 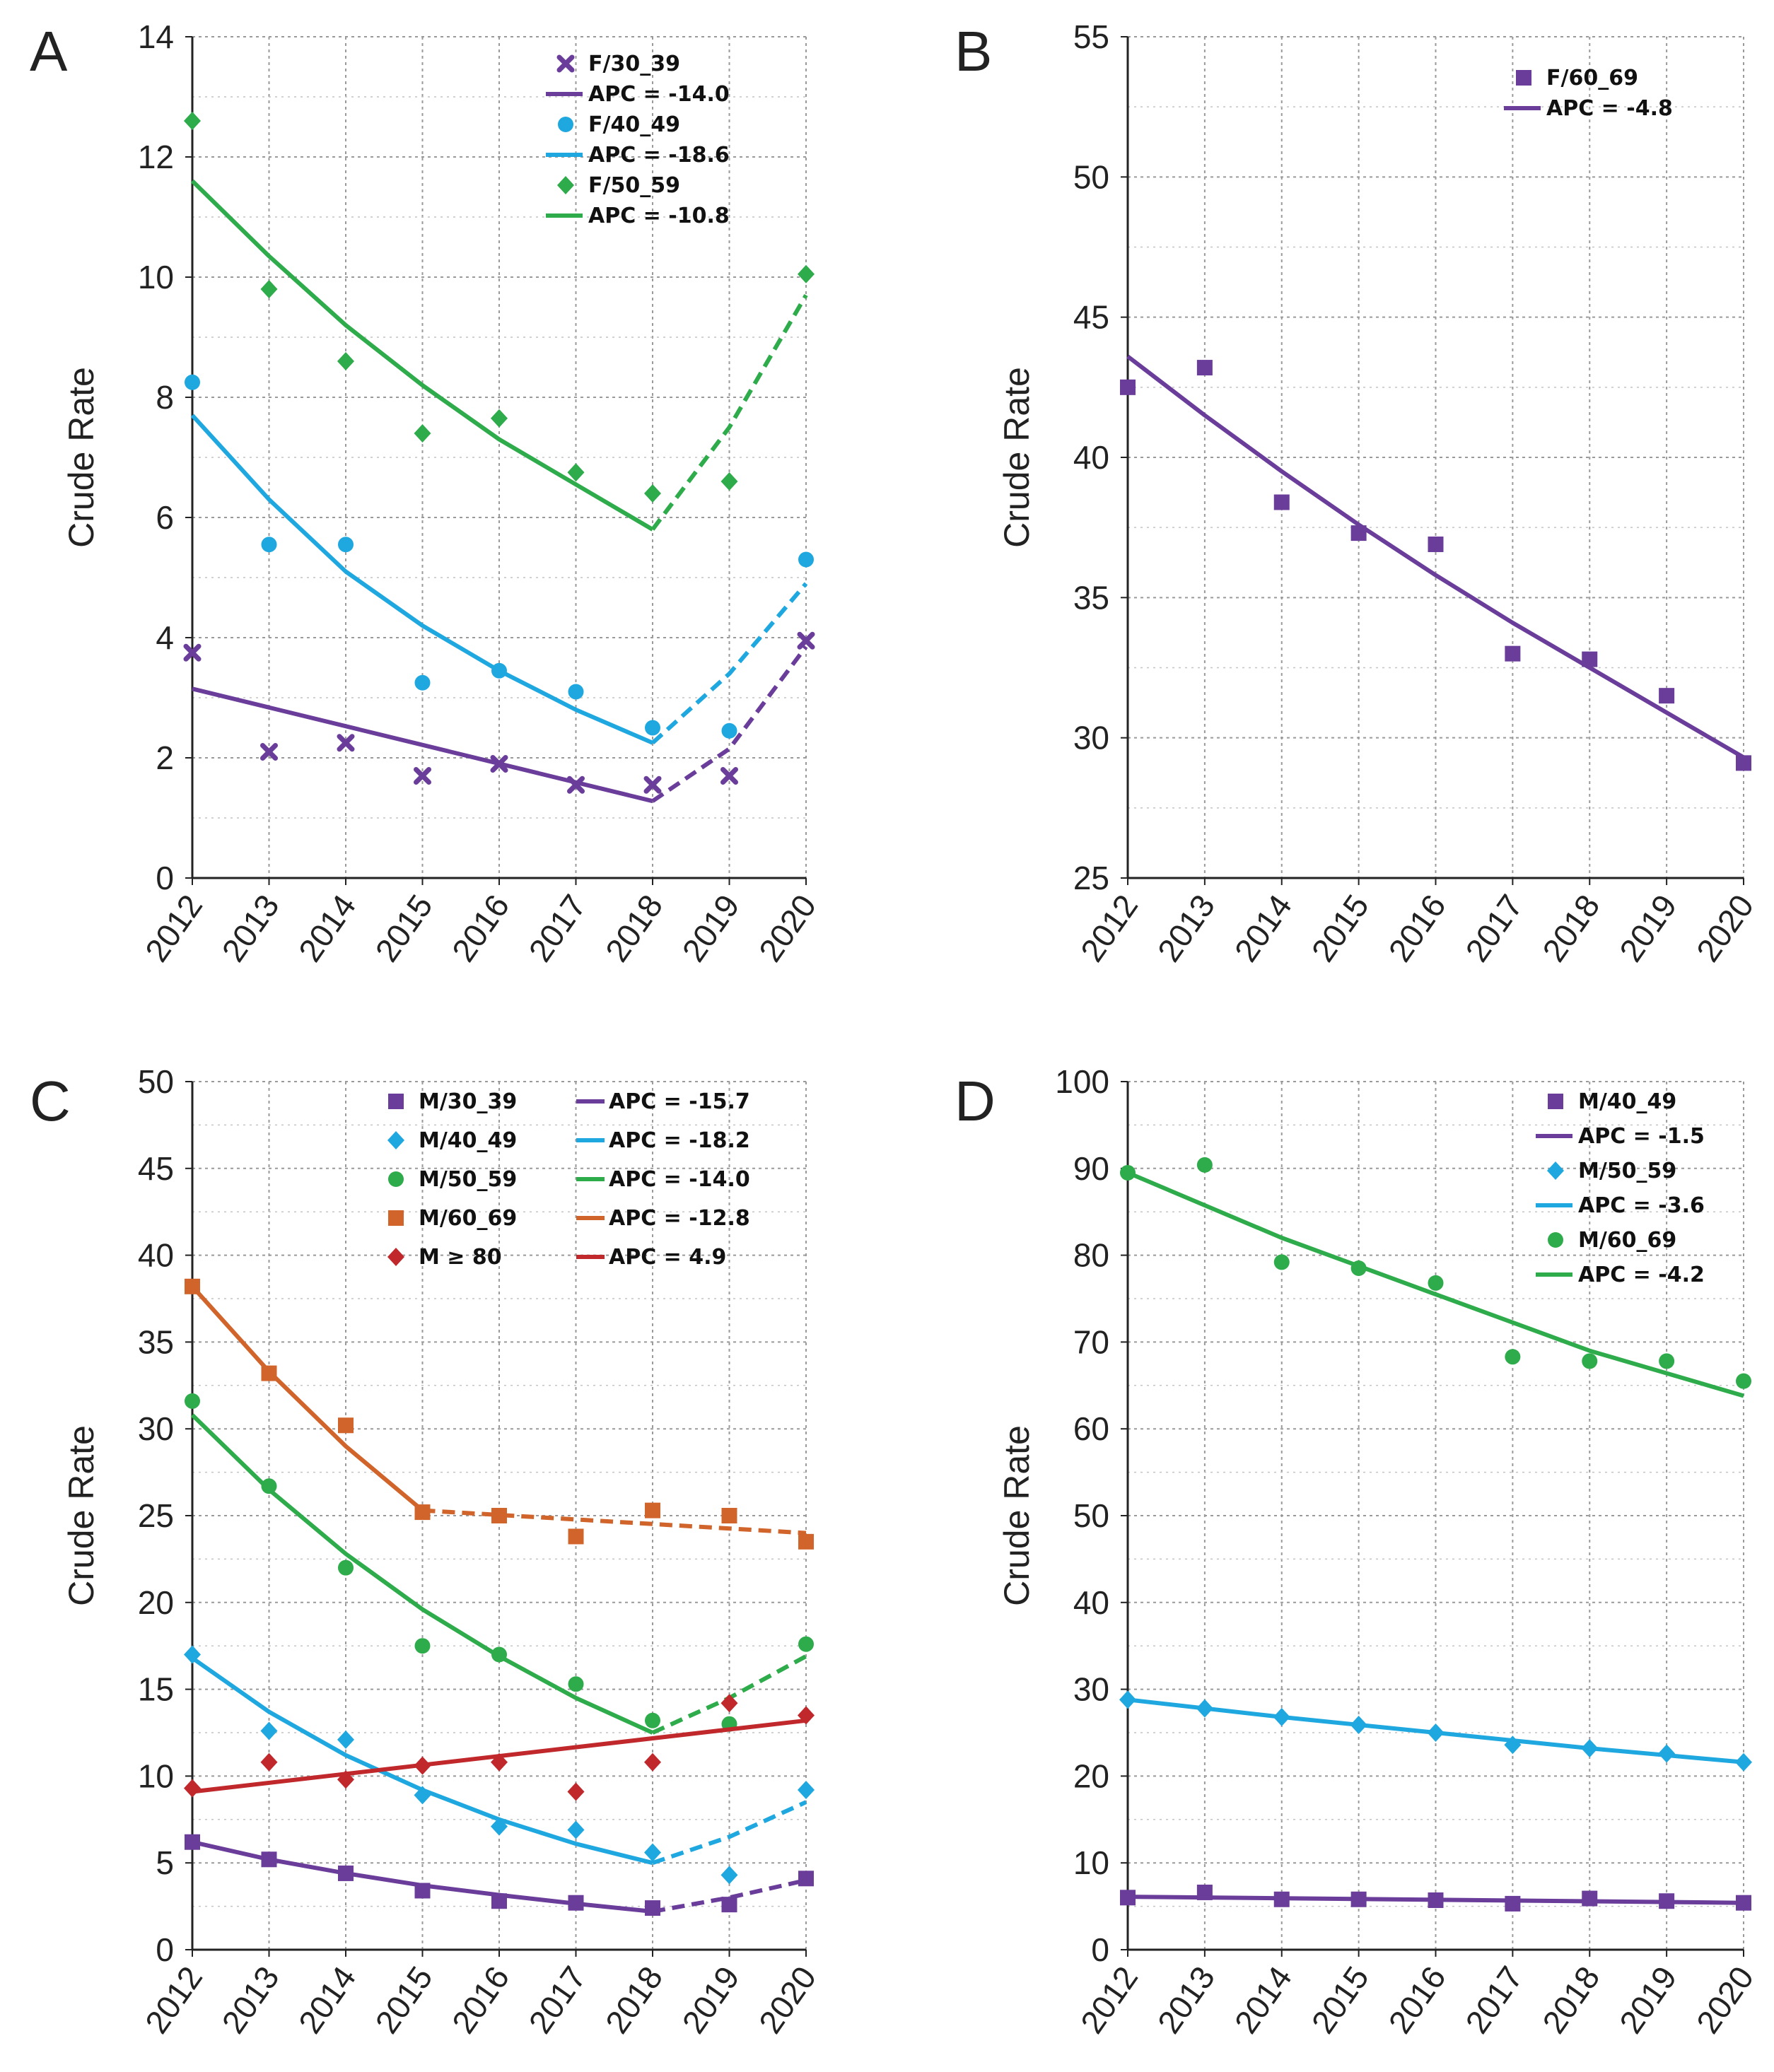 I want to click on legend-label: F/30_39, so click(x=634, y=64).